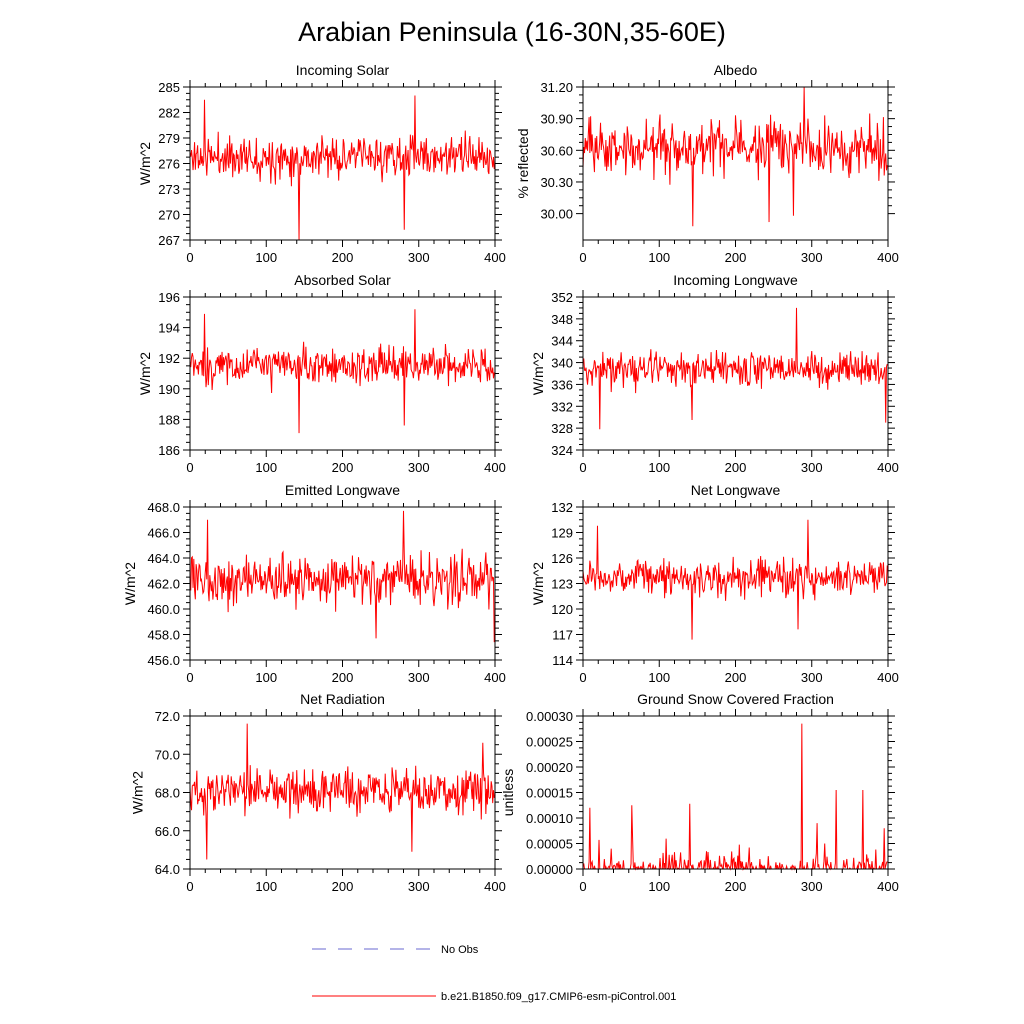 This screenshot has height=1024, width=1024. Describe the element at coordinates (736, 70) in the screenshot. I see `panel-title: Albedo` at that location.